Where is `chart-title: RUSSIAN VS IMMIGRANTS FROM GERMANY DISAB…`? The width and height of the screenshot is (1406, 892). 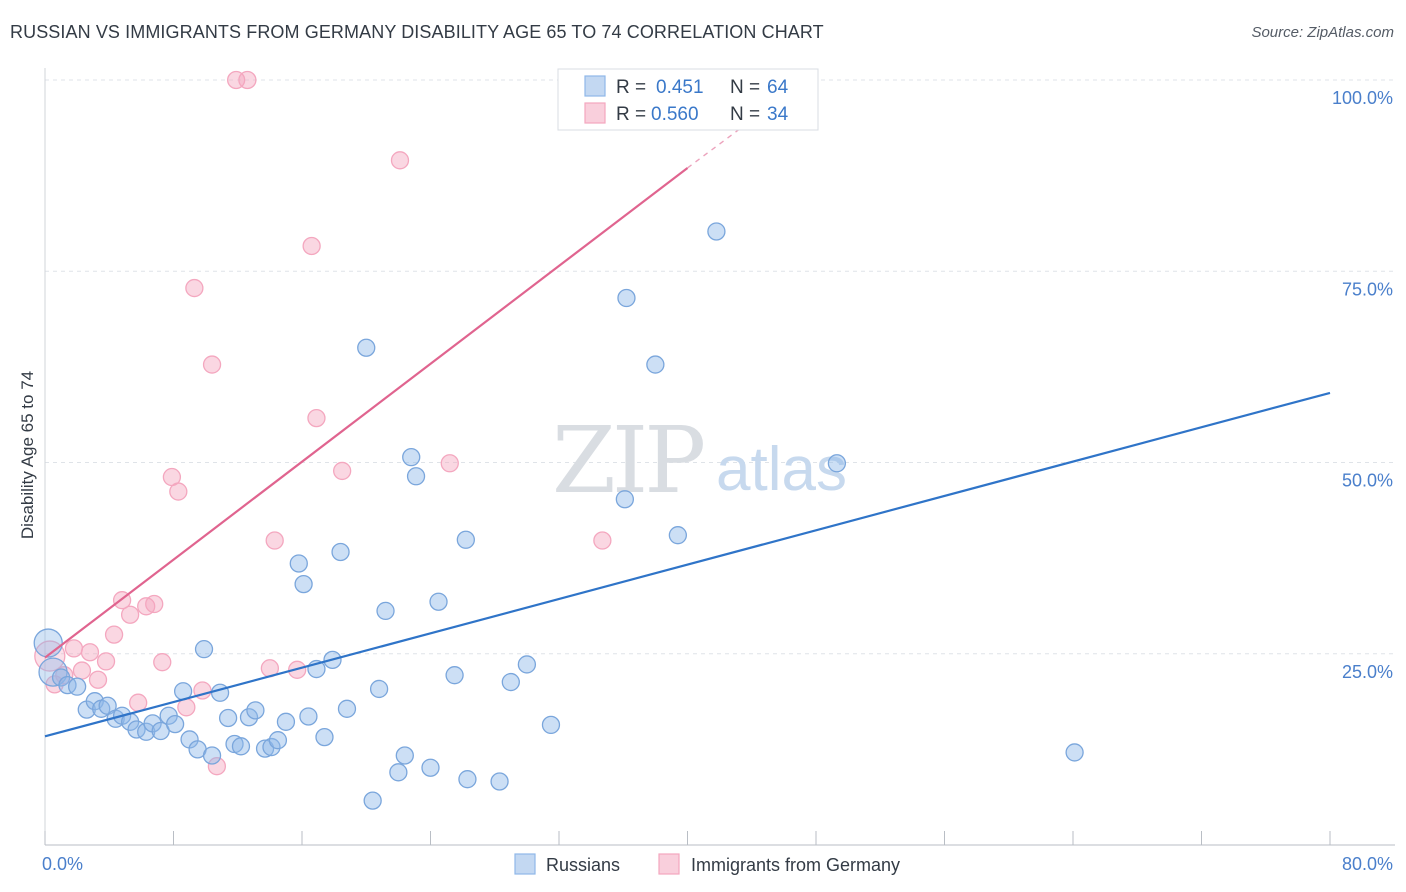 chart-title: RUSSIAN VS IMMIGRANTS FROM GERMANY DISAB… is located at coordinates (417, 32).